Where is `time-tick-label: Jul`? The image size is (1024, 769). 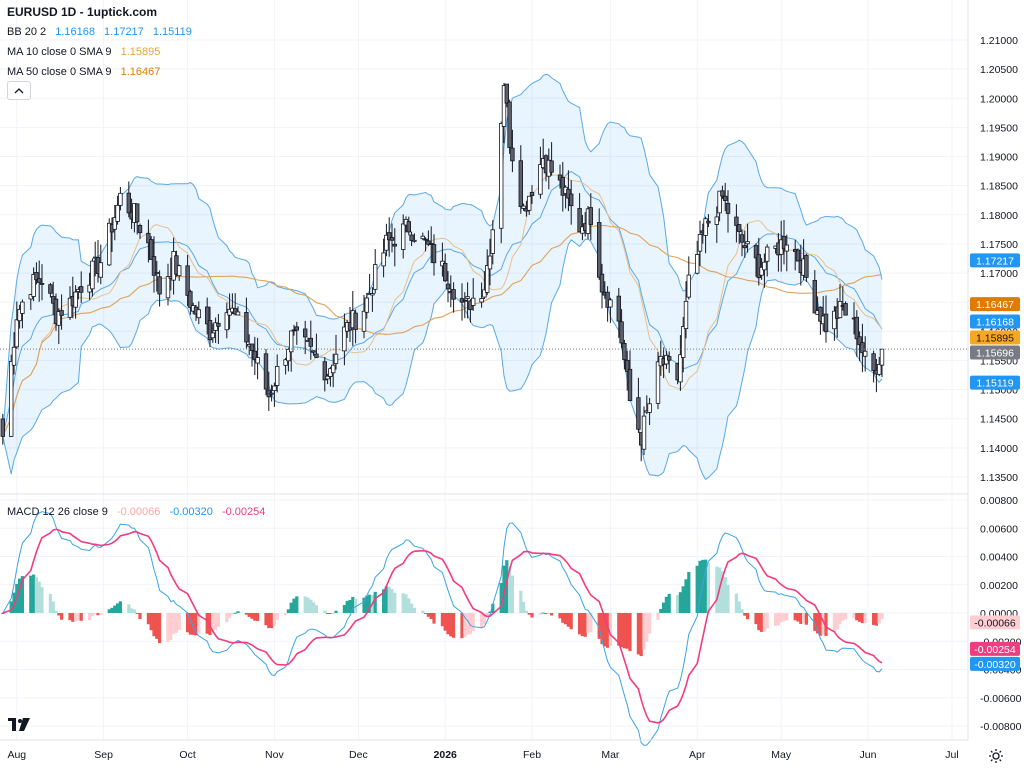
time-tick-label: Jul is located at coordinates (951, 755).